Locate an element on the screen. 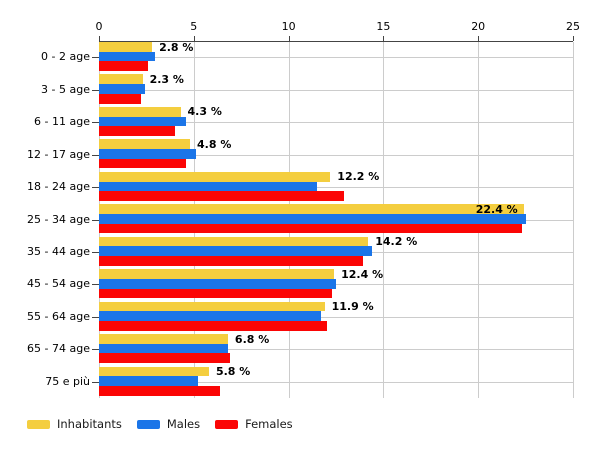  category-label: 3 - 5 age is located at coordinates (65, 89).